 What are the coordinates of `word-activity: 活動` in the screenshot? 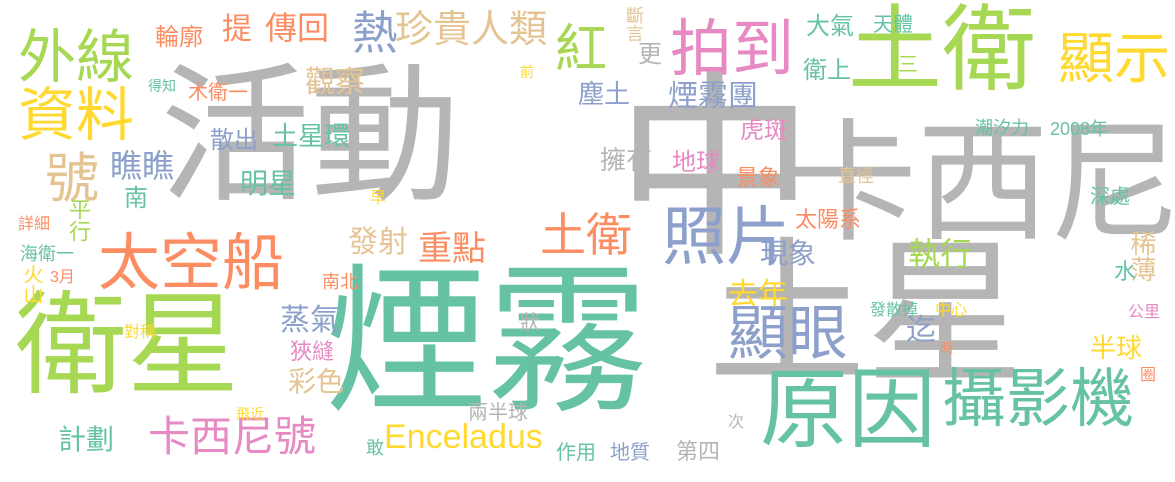 It's located at (310, 137).